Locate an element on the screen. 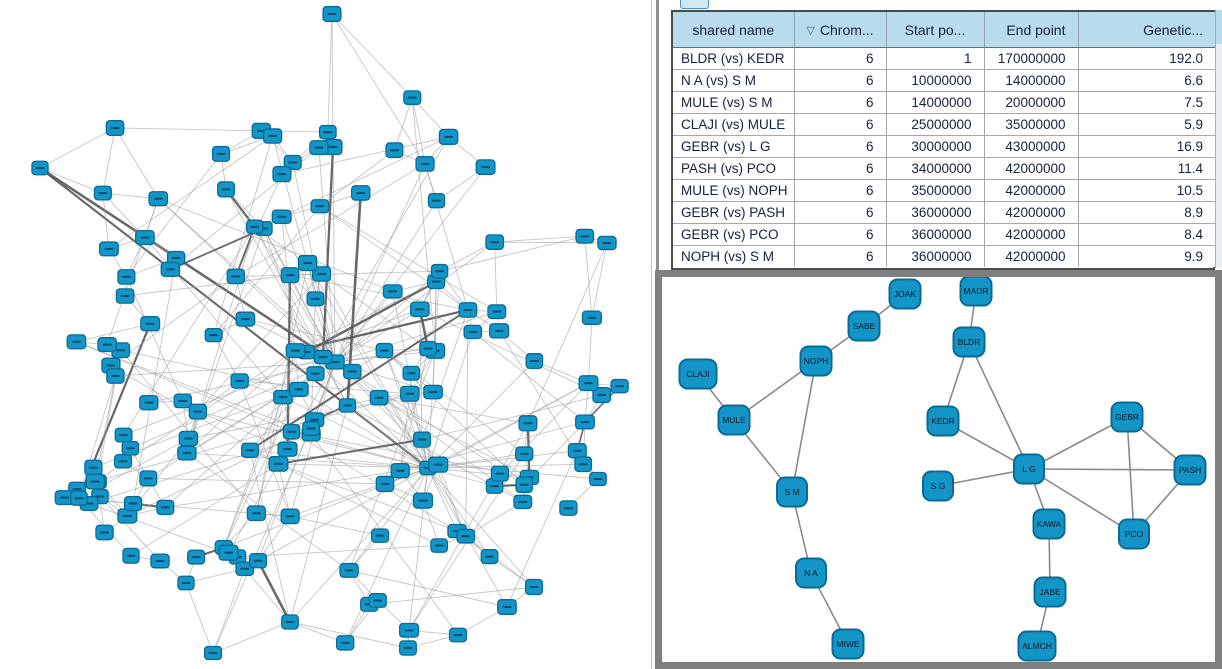  table-cell: NOPH (vs) S M is located at coordinates (734, 256).